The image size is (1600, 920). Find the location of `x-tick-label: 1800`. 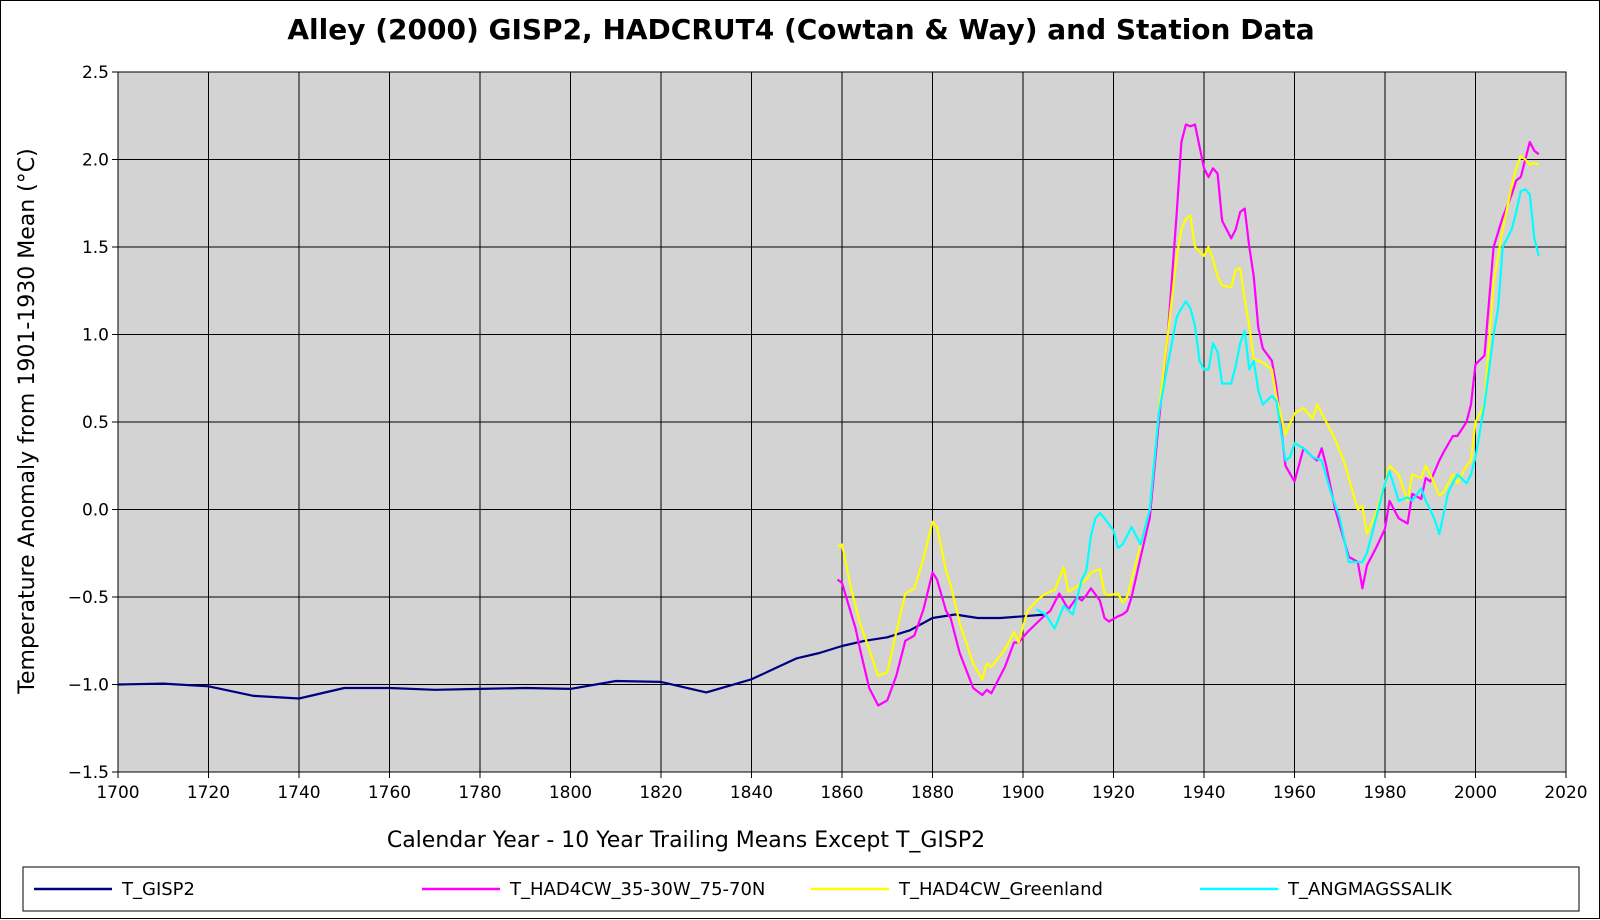

x-tick-label: 1800 is located at coordinates (570, 793).